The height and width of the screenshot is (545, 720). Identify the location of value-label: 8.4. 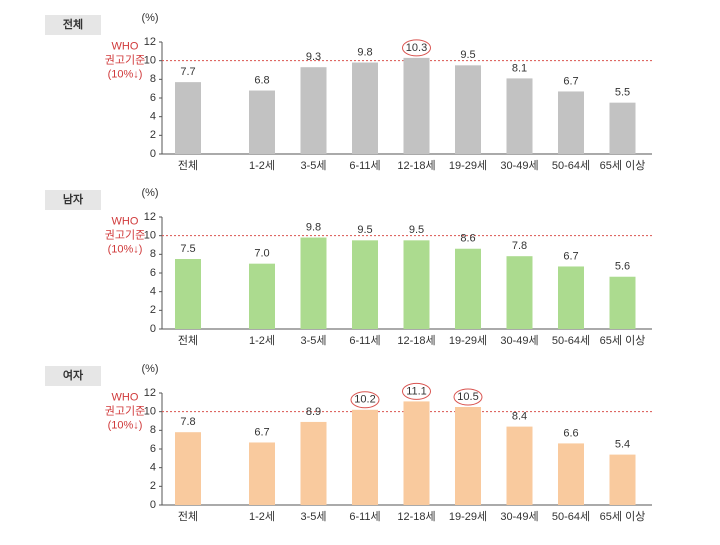
(519, 417).